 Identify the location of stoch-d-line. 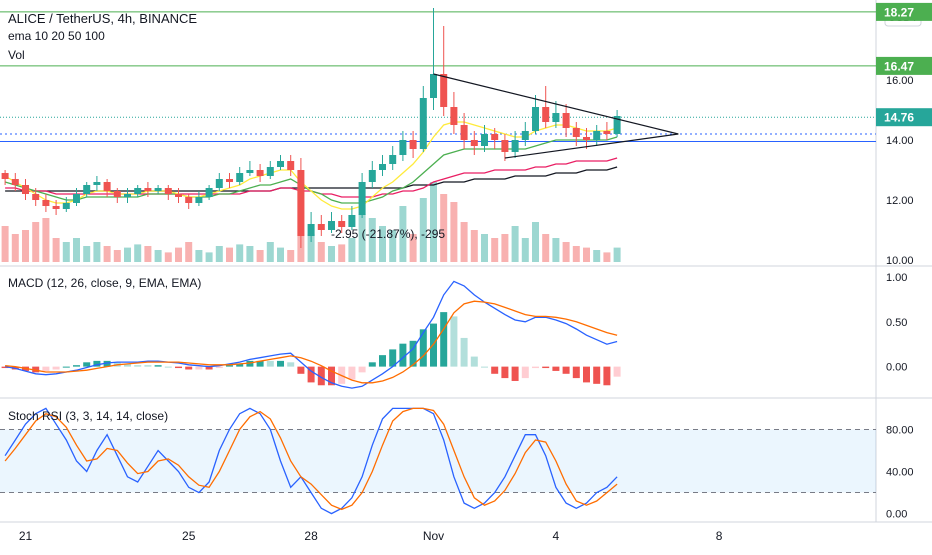
(311, 459).